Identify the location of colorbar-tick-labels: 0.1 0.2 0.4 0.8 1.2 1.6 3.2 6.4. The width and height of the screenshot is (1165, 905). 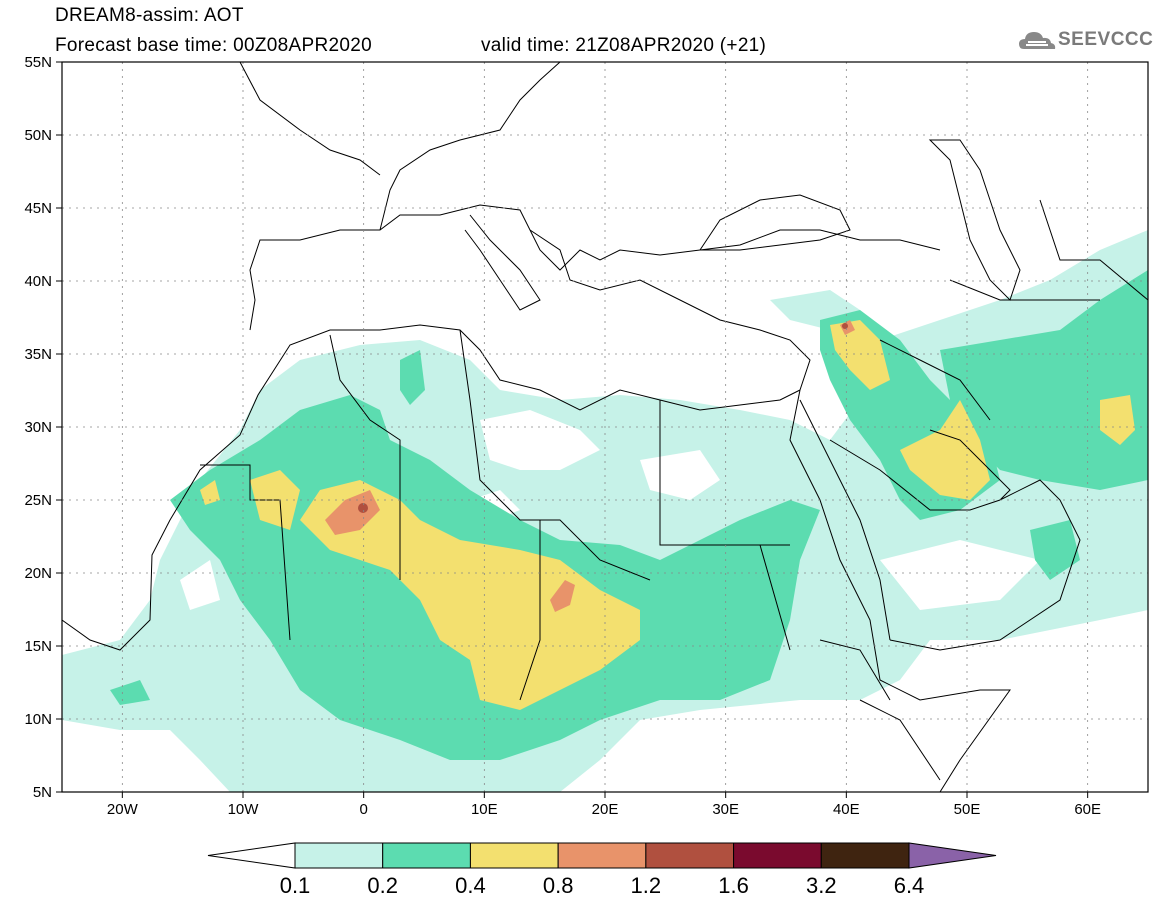
(602, 885).